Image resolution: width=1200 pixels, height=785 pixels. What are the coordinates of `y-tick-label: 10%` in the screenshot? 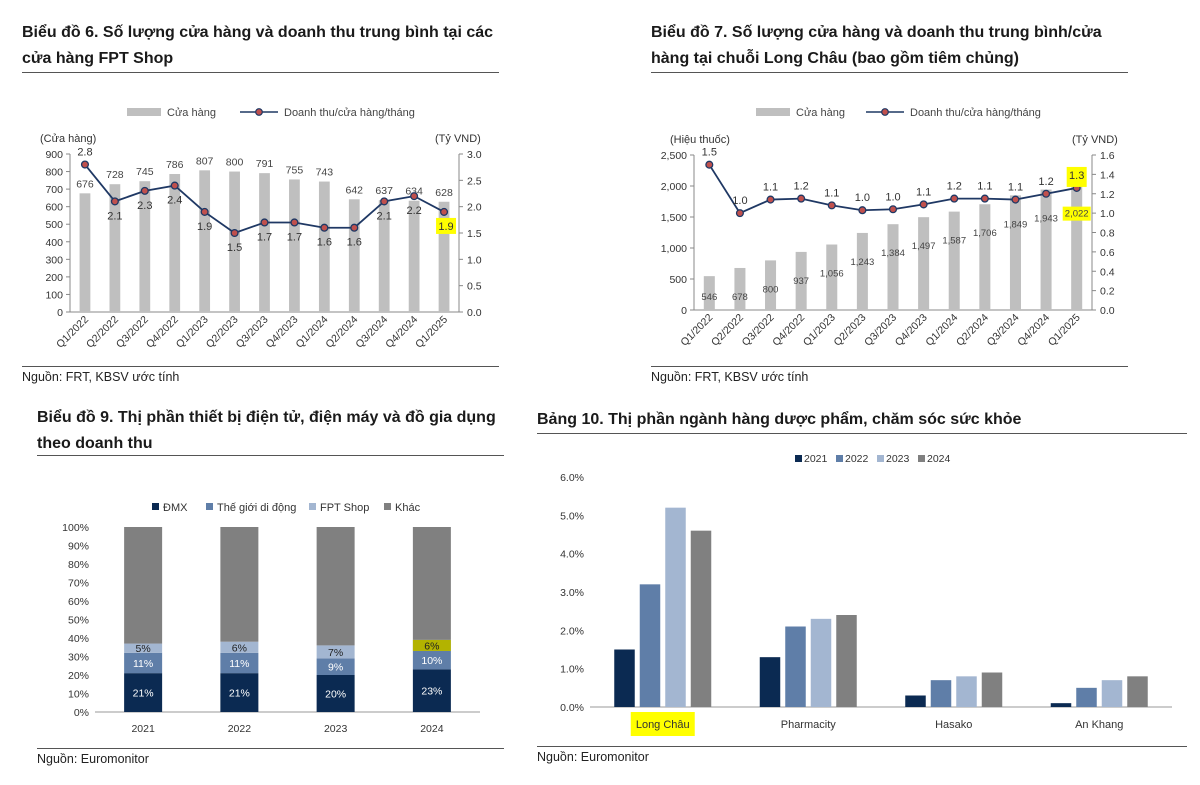 It's located at (78, 695).